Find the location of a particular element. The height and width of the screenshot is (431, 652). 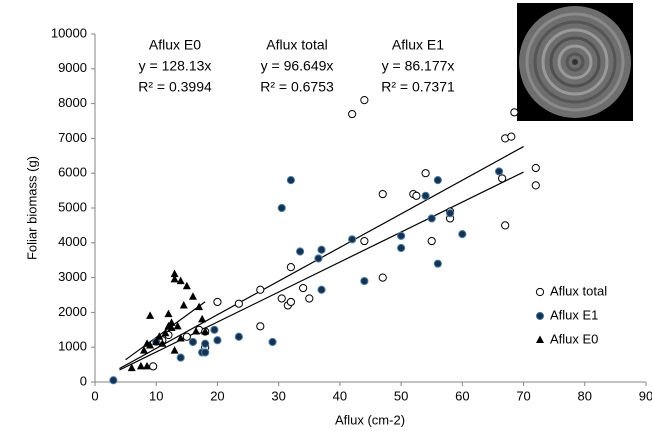

legend-label: Aflux E1 is located at coordinates (574, 314).